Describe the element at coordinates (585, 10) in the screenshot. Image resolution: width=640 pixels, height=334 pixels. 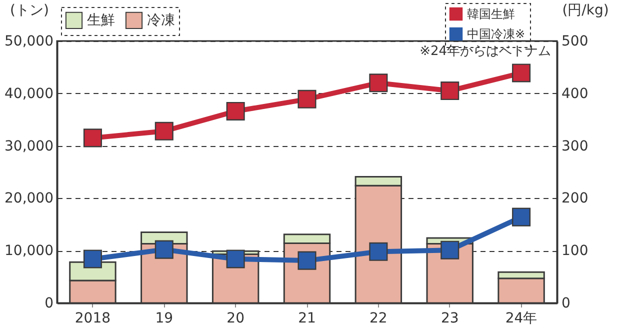
I see `y2-axis-title: (円/kg)` at that location.